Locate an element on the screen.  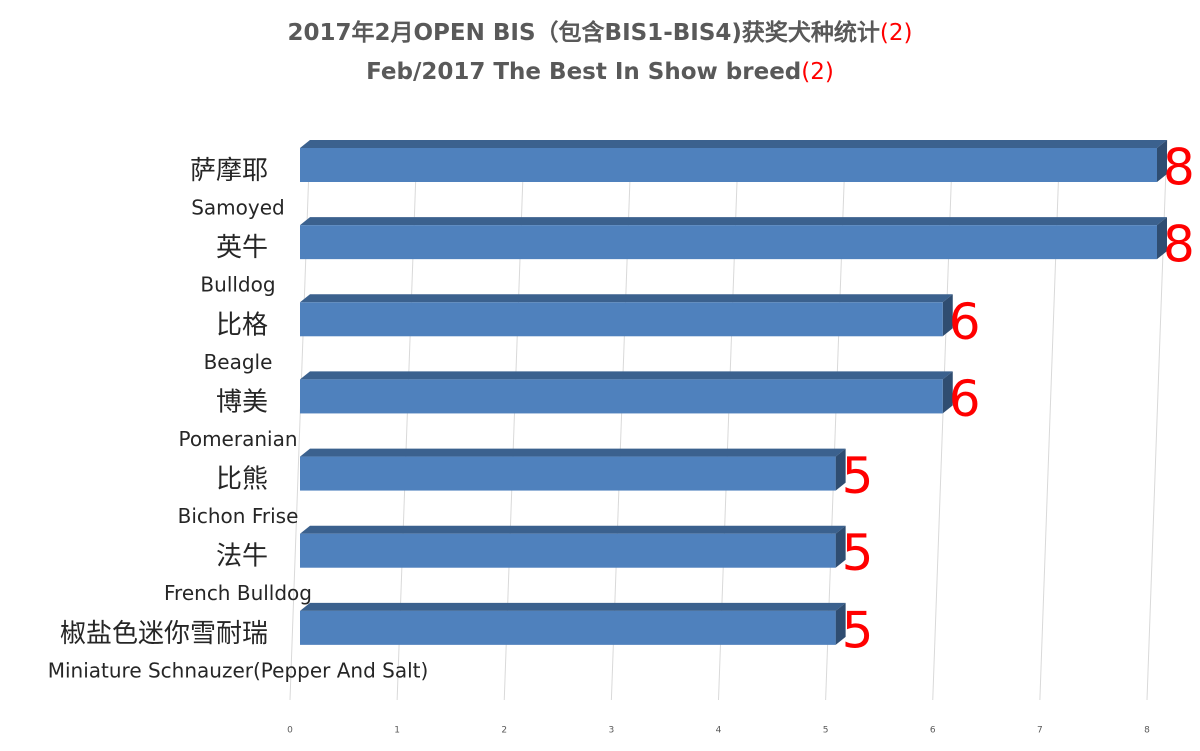
category-label: 比格 is located at coordinates (242, 325).